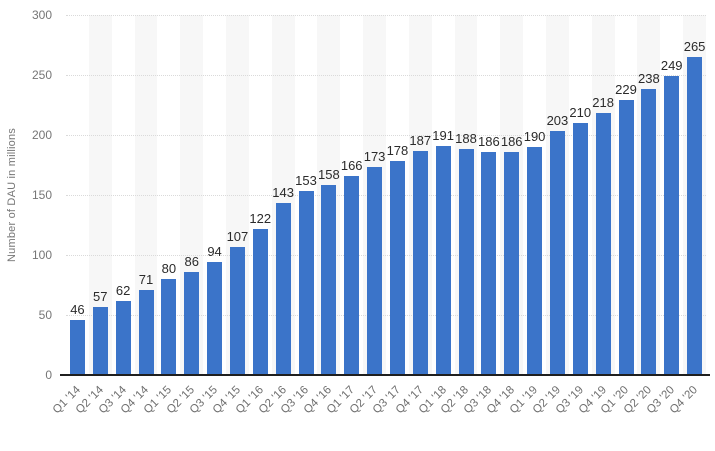 This screenshot has height=451, width=715. Describe the element at coordinates (385, 375) in the screenshot. I see `x-axis-baseline` at that location.